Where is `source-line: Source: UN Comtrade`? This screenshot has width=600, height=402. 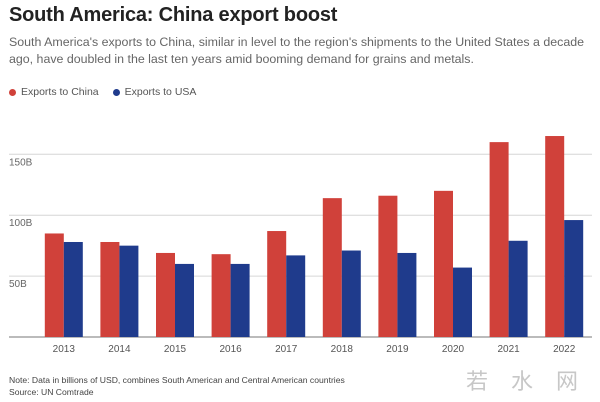
source-line: Source: UN Comtrade is located at coordinates (51, 392).